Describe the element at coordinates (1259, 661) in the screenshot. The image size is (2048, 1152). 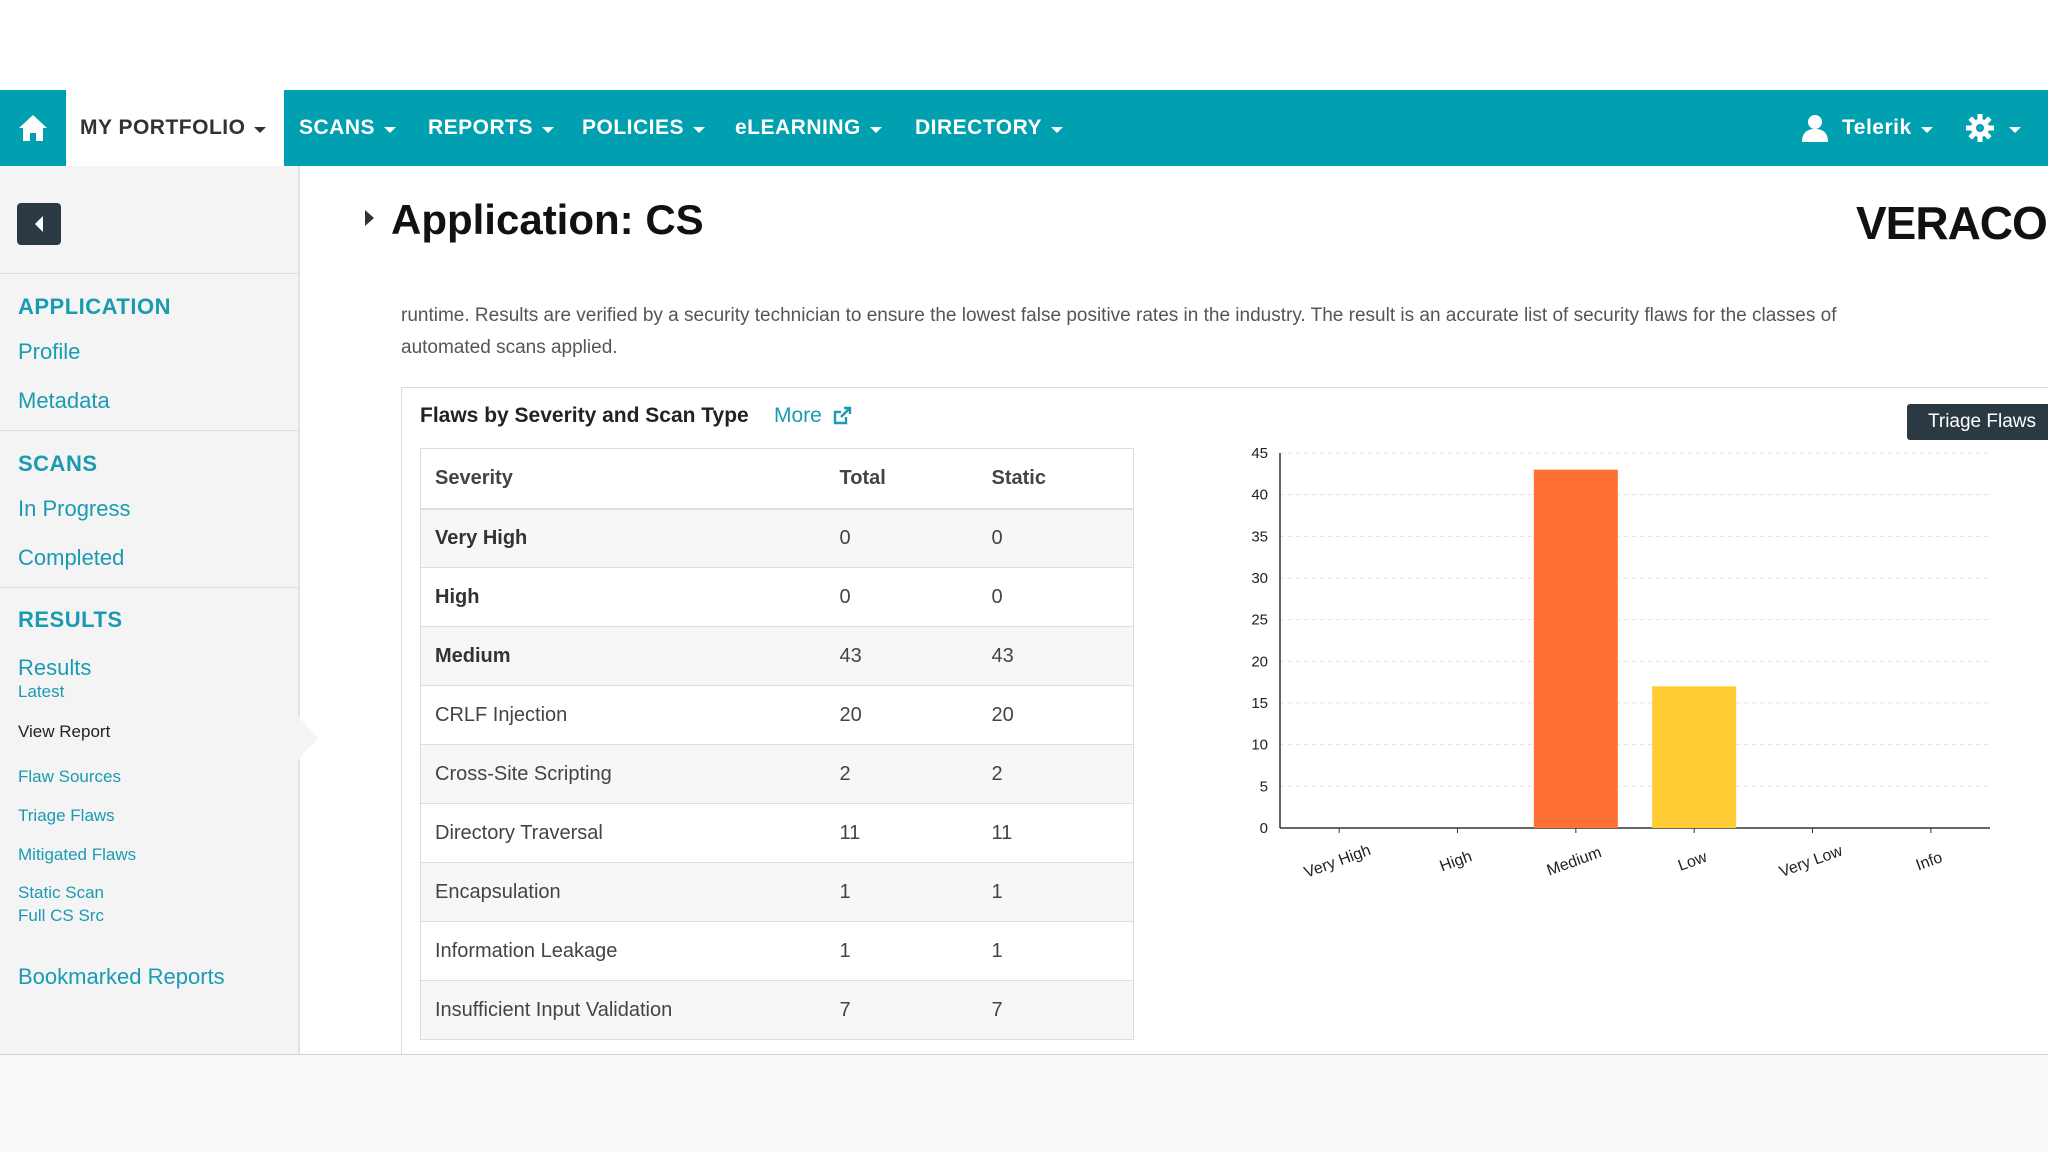
I see `y-tick-label: 20` at that location.